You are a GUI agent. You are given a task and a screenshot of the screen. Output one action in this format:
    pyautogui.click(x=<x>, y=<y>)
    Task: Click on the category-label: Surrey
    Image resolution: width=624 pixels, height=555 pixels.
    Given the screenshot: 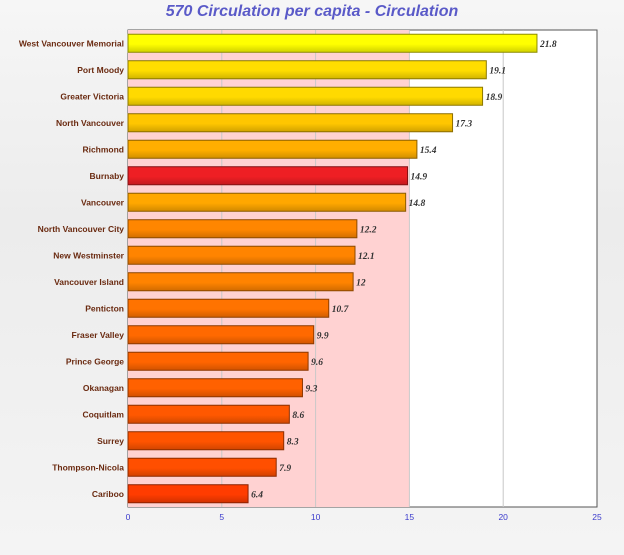 What is the action you would take?
    pyautogui.click(x=110, y=441)
    